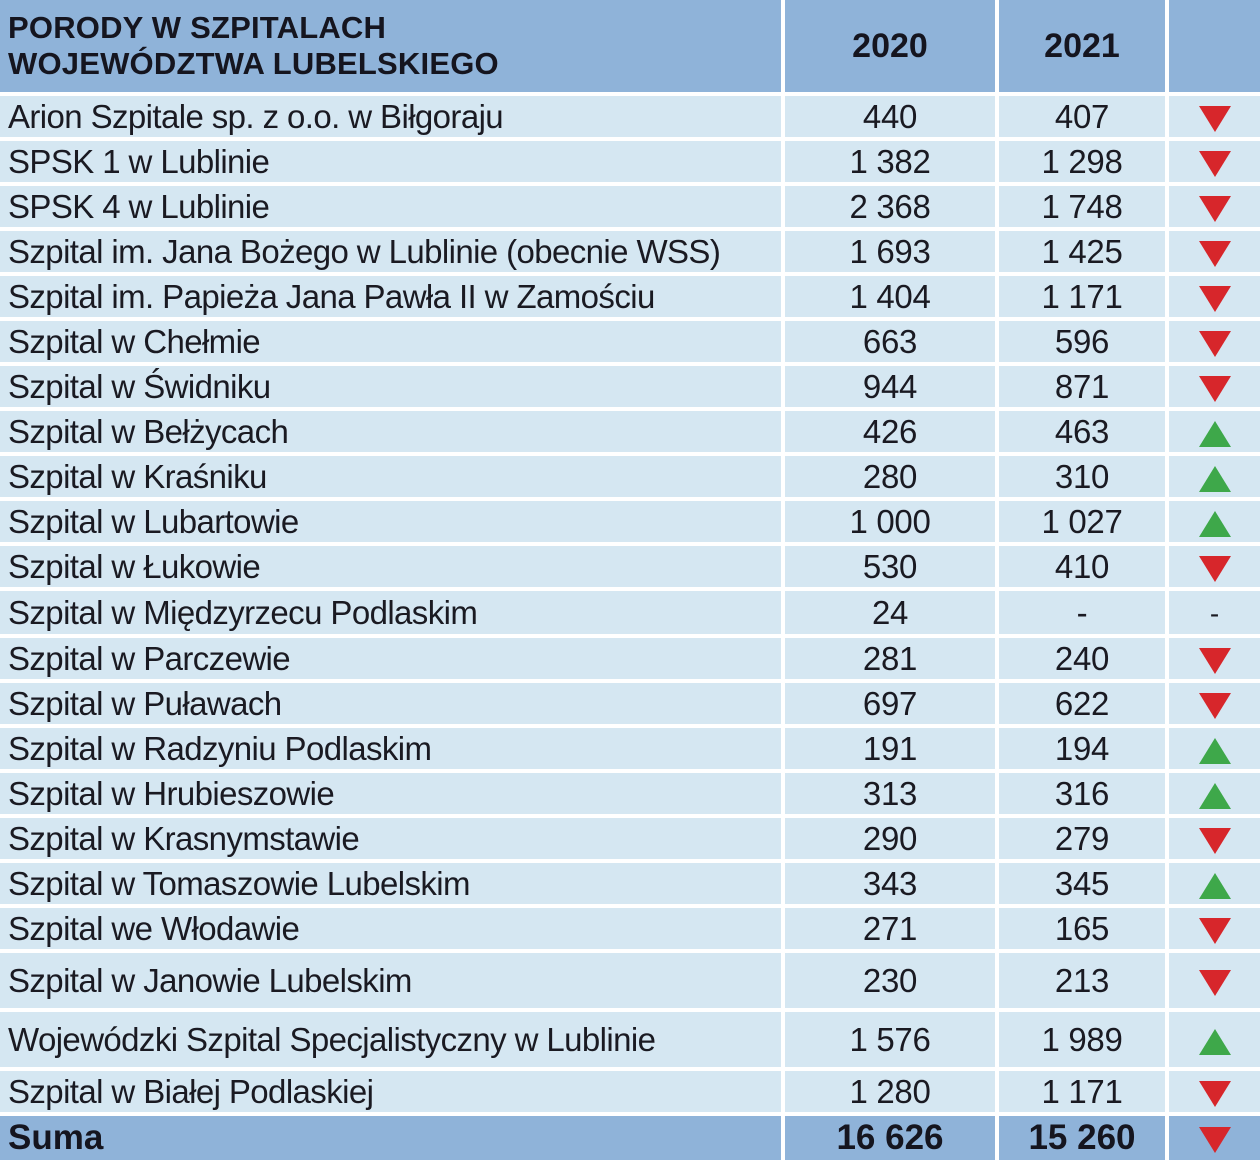 The height and width of the screenshot is (1160, 1260). Describe the element at coordinates (891, 884) in the screenshot. I see `value-2020: 343` at that location.